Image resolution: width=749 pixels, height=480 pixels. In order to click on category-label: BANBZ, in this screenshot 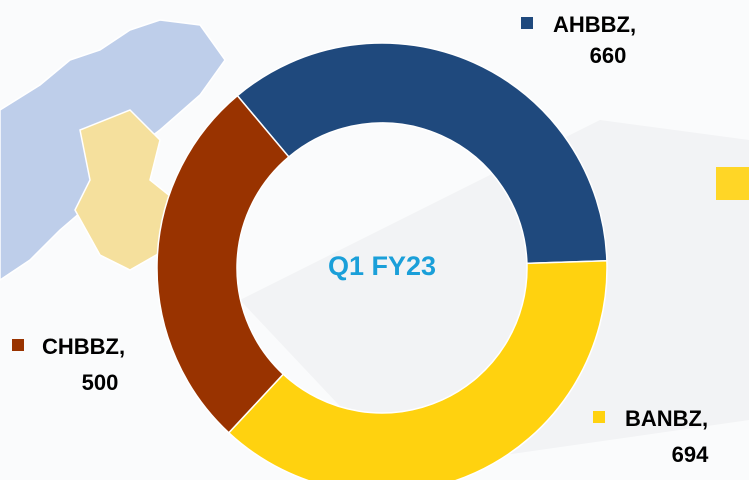, I will do `click(666, 418)`.